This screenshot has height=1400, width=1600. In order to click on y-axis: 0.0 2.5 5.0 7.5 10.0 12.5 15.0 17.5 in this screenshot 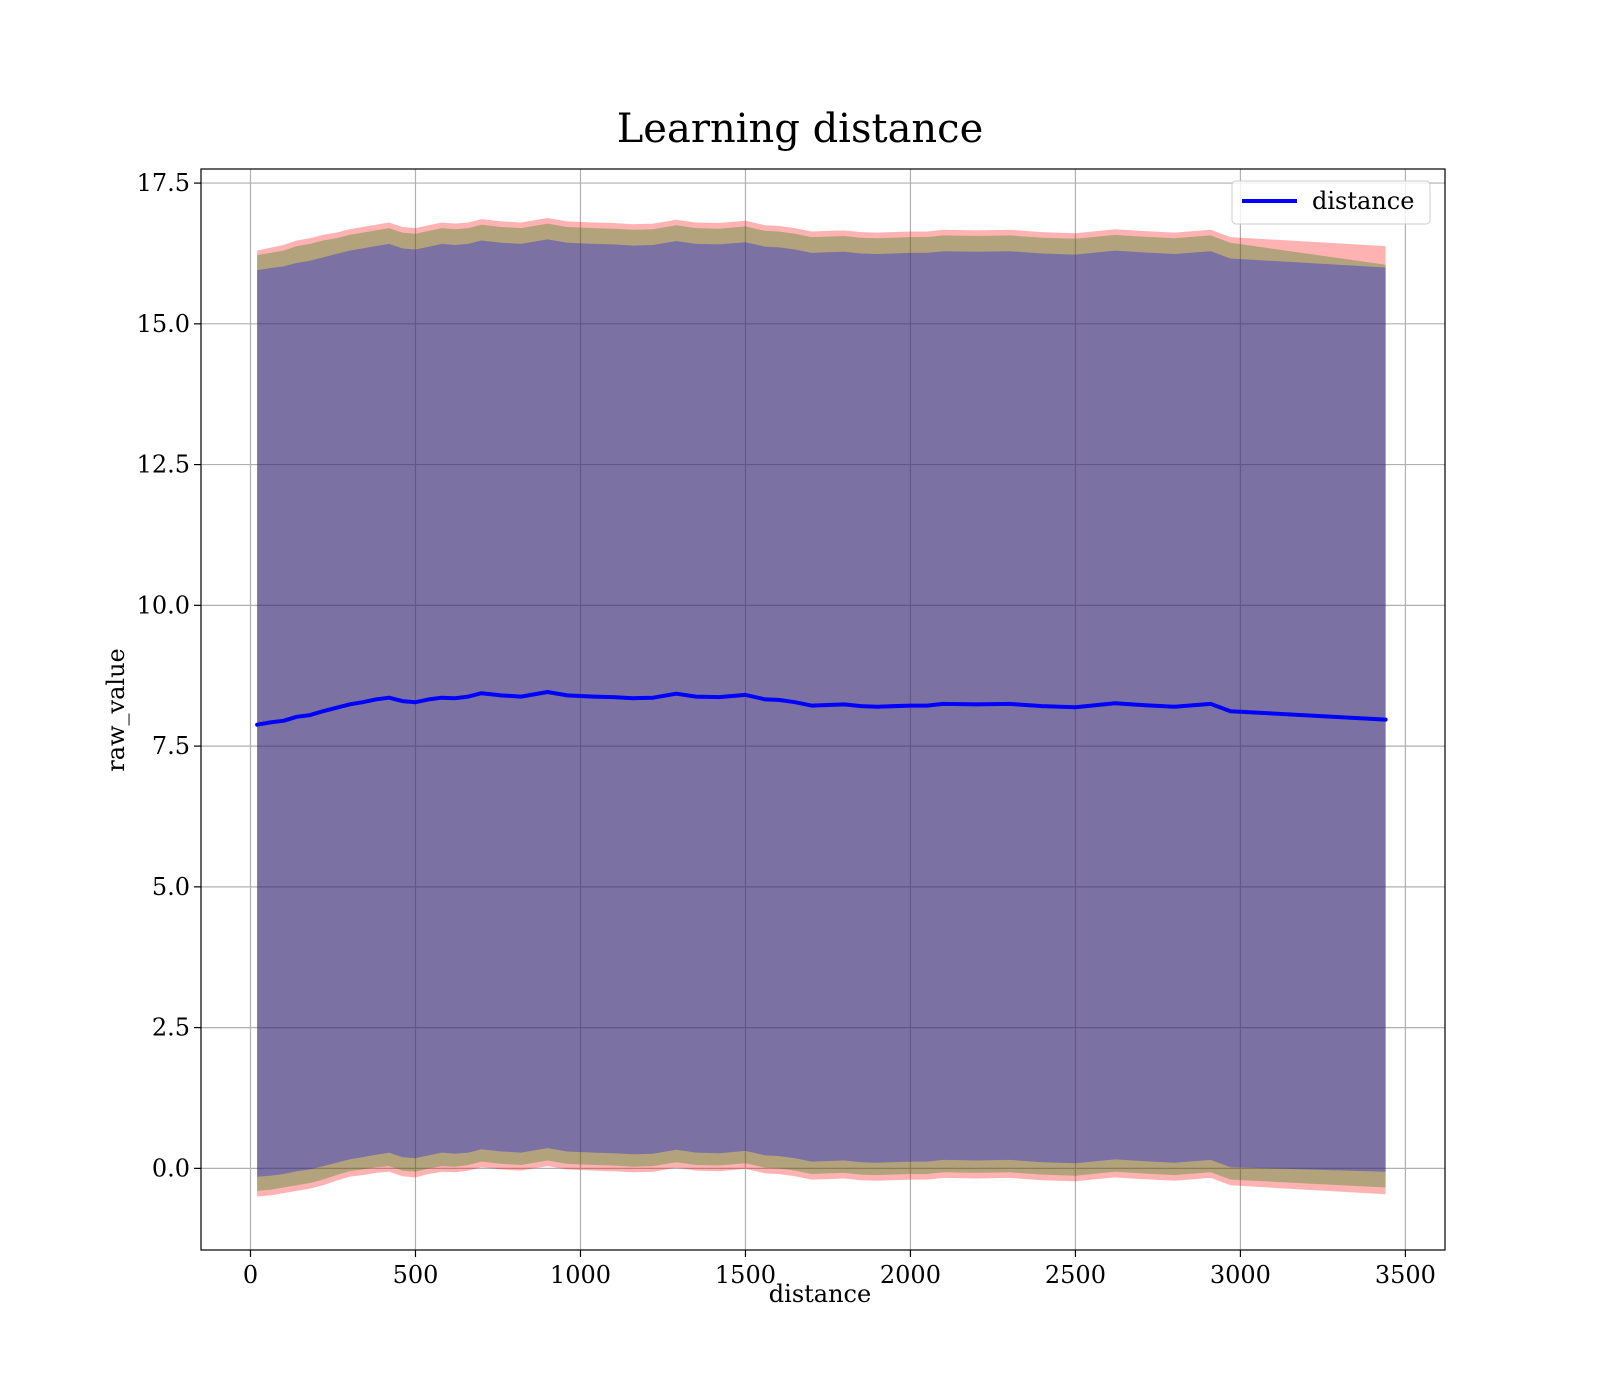, I will do `click(169, 675)`.